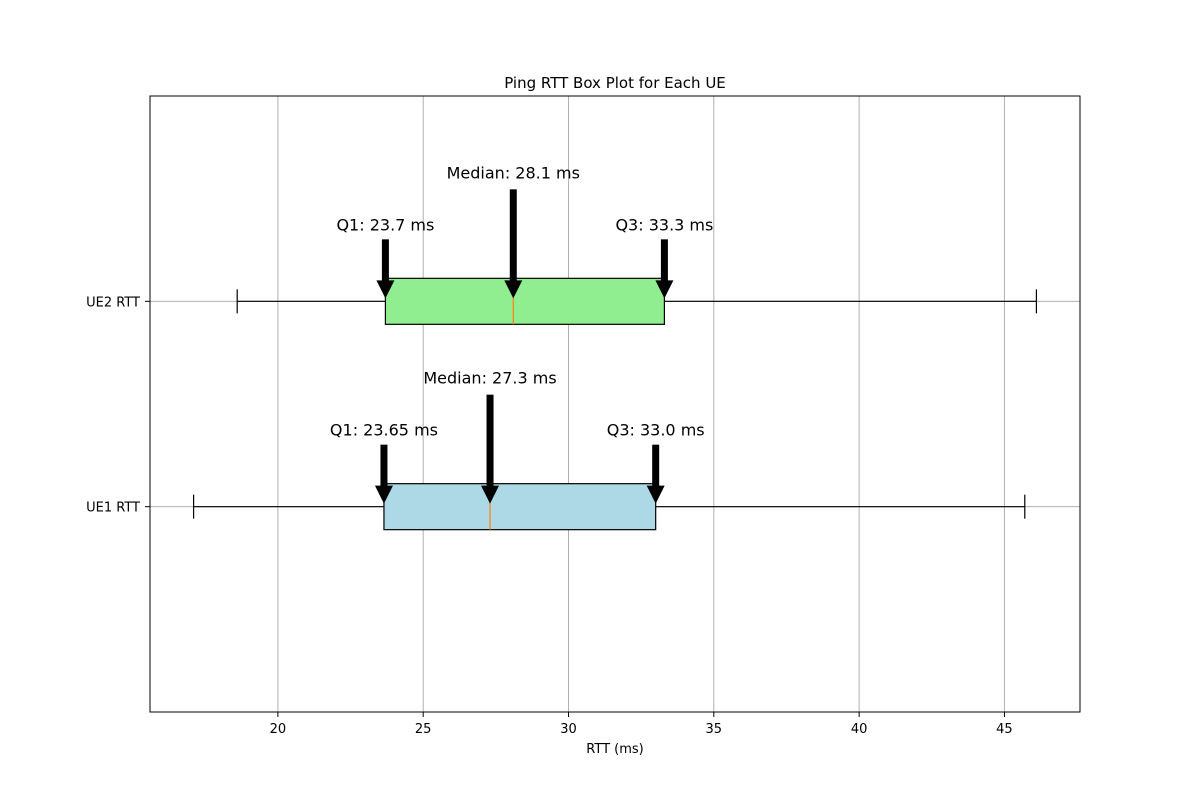 The image size is (1200, 800). Describe the element at coordinates (113, 508) in the screenshot. I see `y-tick-label: UE1 RTT` at that location.